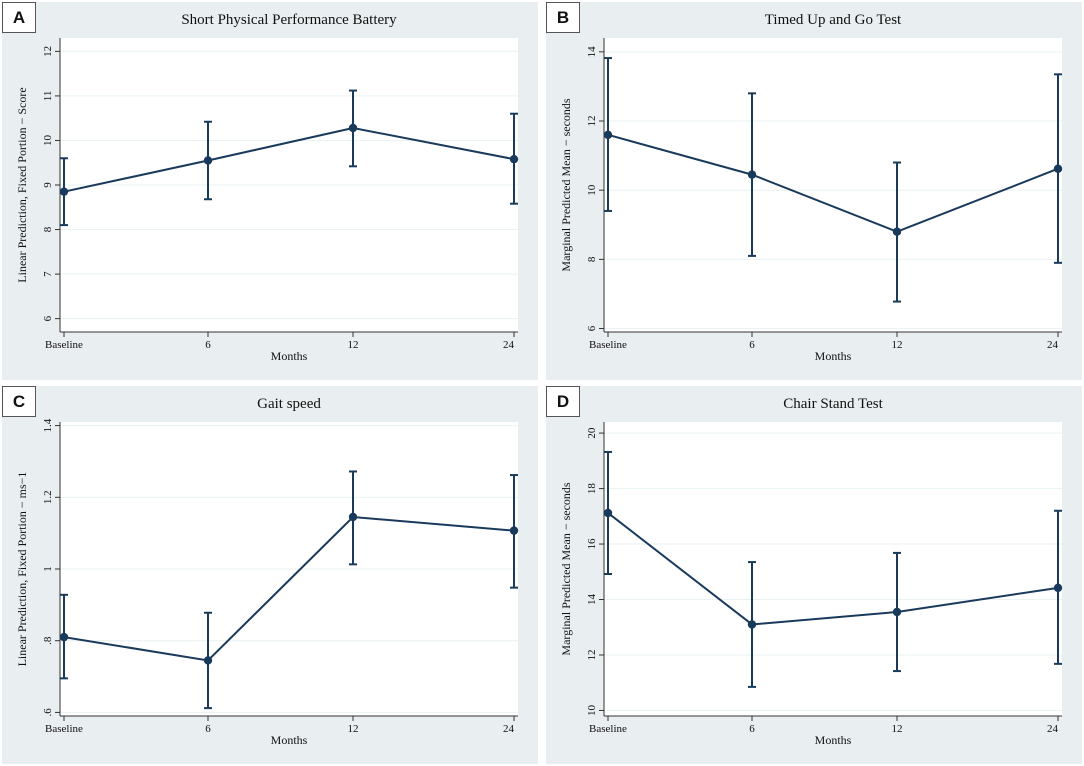 The image size is (1084, 766). What do you see at coordinates (289, 588) in the screenshot?
I see `series-line-c` at bounding box center [289, 588].